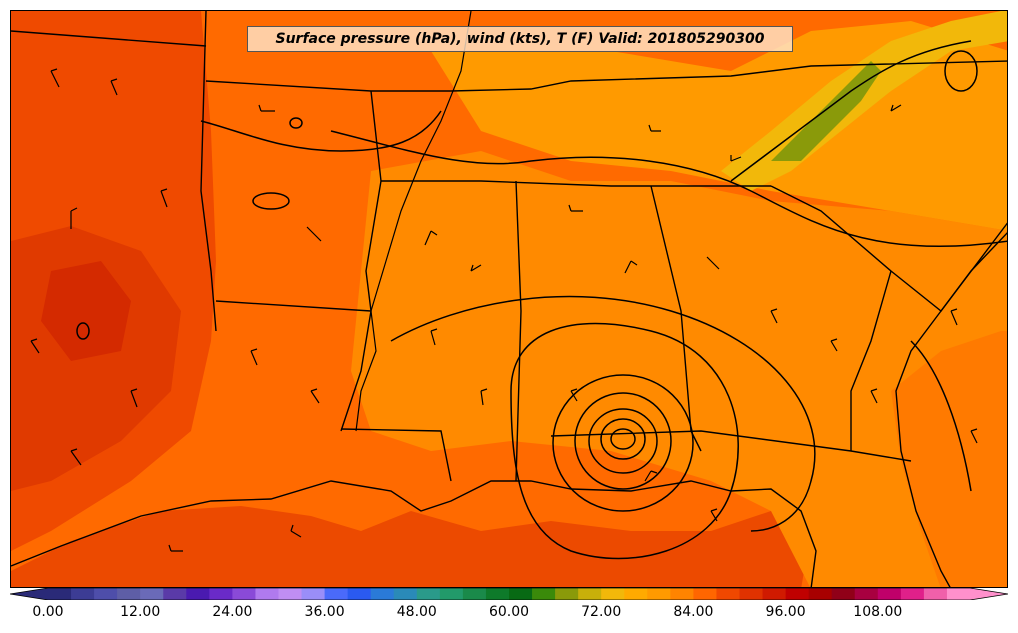  I want to click on colorbar-tick-label: 108.00, so click(878, 612).